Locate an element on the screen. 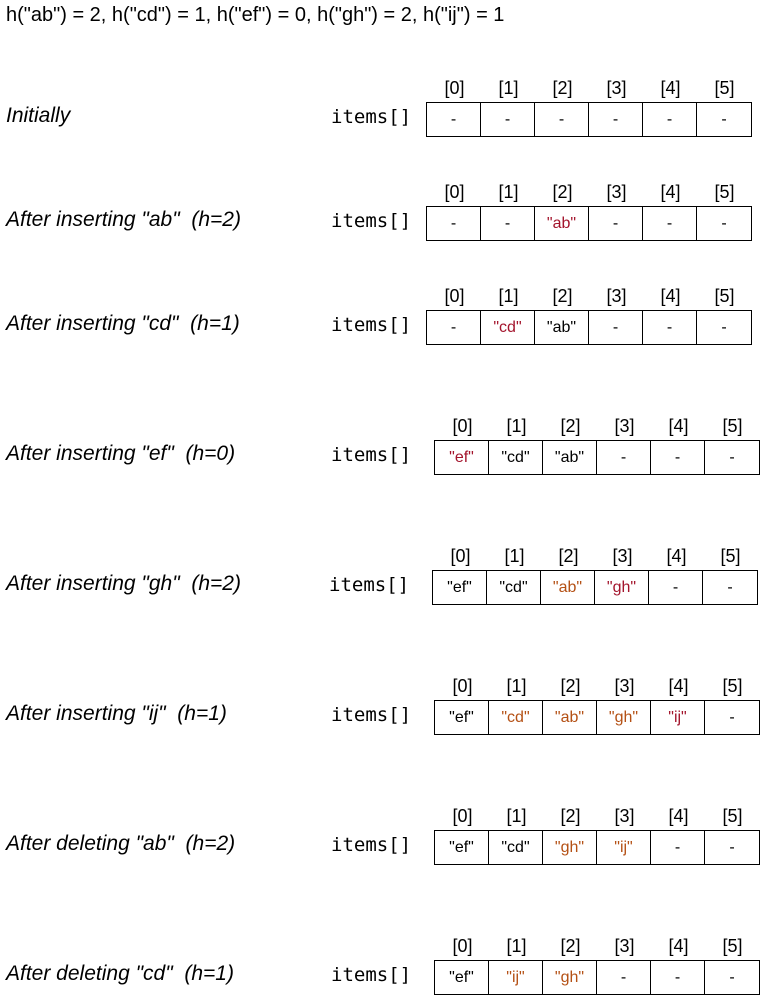 This screenshot has width=760, height=998. items-array: ------ is located at coordinates (589, 119).